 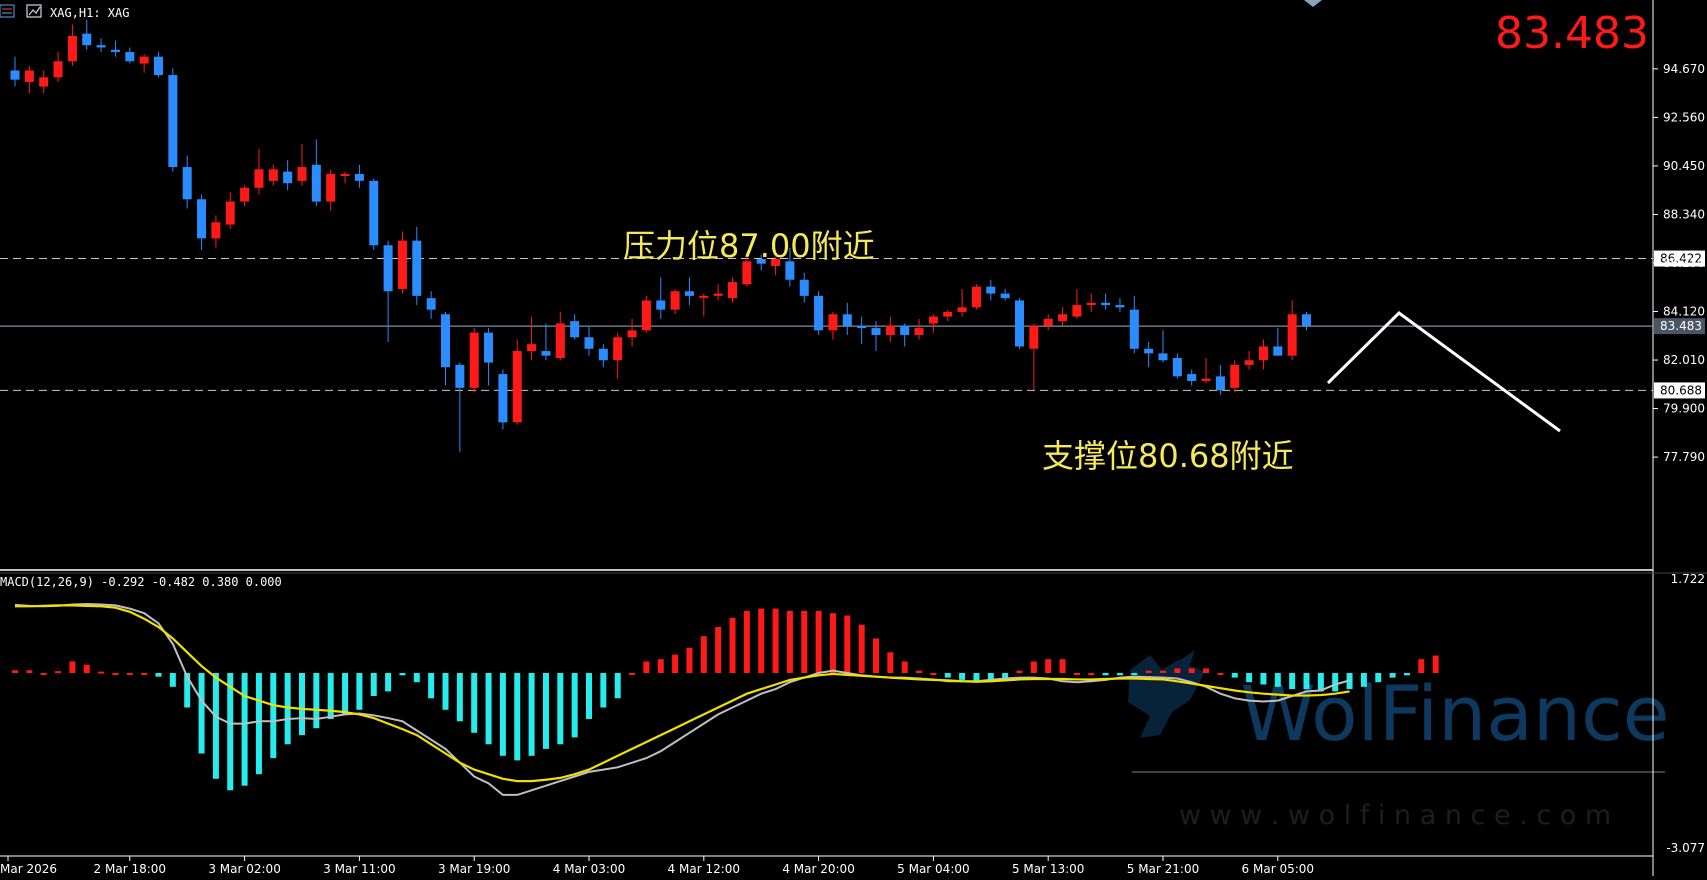 What do you see at coordinates (244, 869) in the screenshot?
I see `time-tick-label: 3 Mar 02:00` at bounding box center [244, 869].